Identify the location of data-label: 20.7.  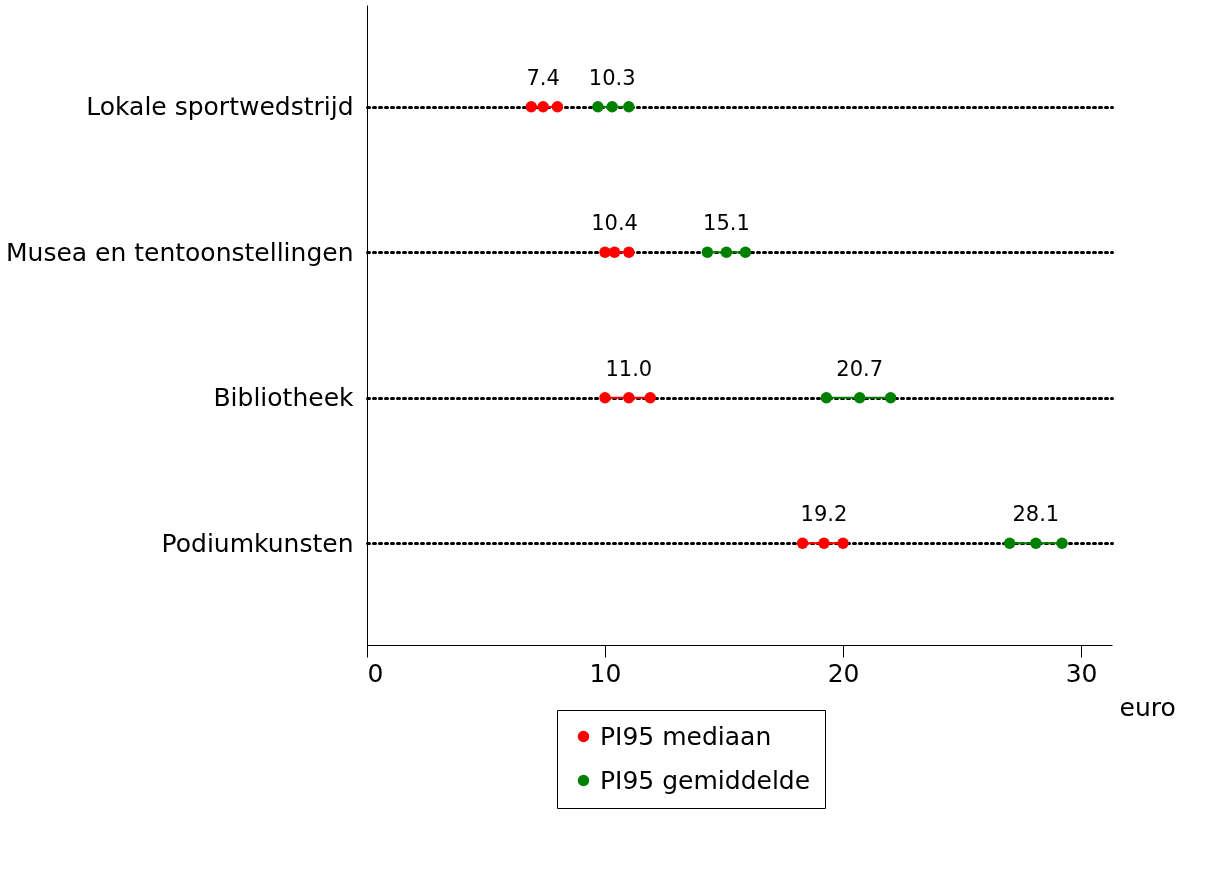
(860, 368).